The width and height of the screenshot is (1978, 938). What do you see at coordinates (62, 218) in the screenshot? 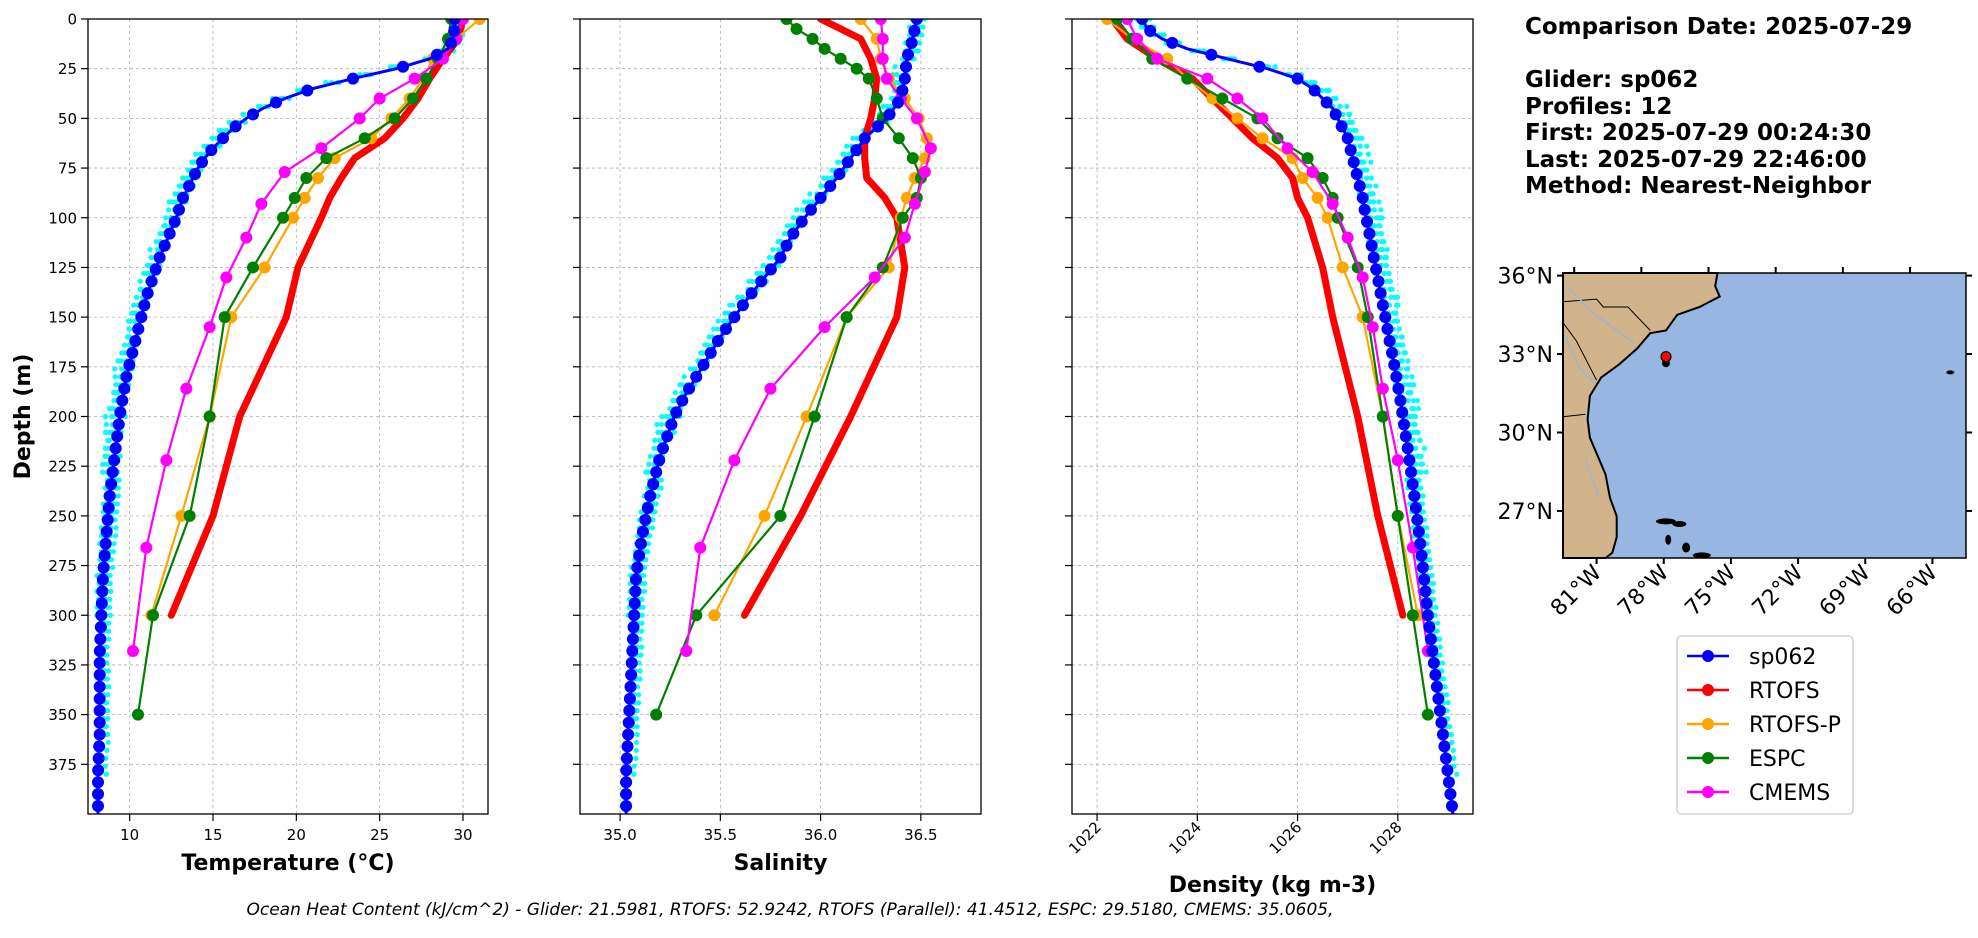
I see `y-tick-label: 100` at bounding box center [62, 218].